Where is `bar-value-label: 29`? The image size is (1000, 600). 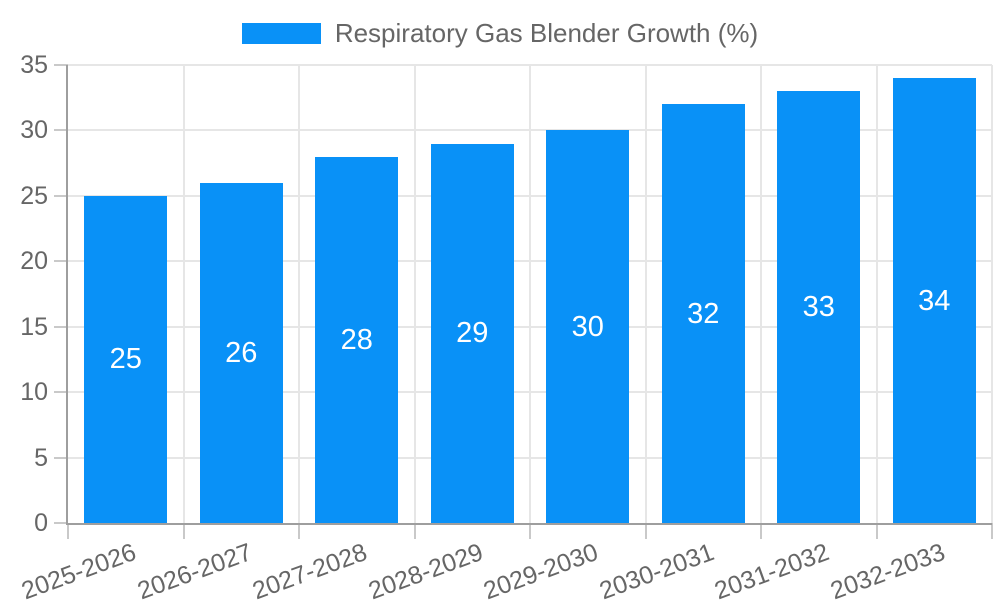
bar-value-label: 29 is located at coordinates (472, 333).